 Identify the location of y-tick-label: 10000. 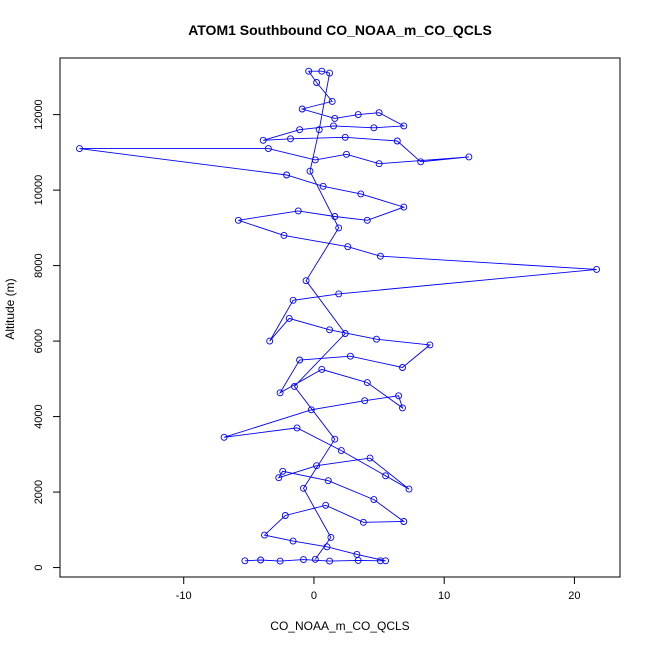
(39, 190).